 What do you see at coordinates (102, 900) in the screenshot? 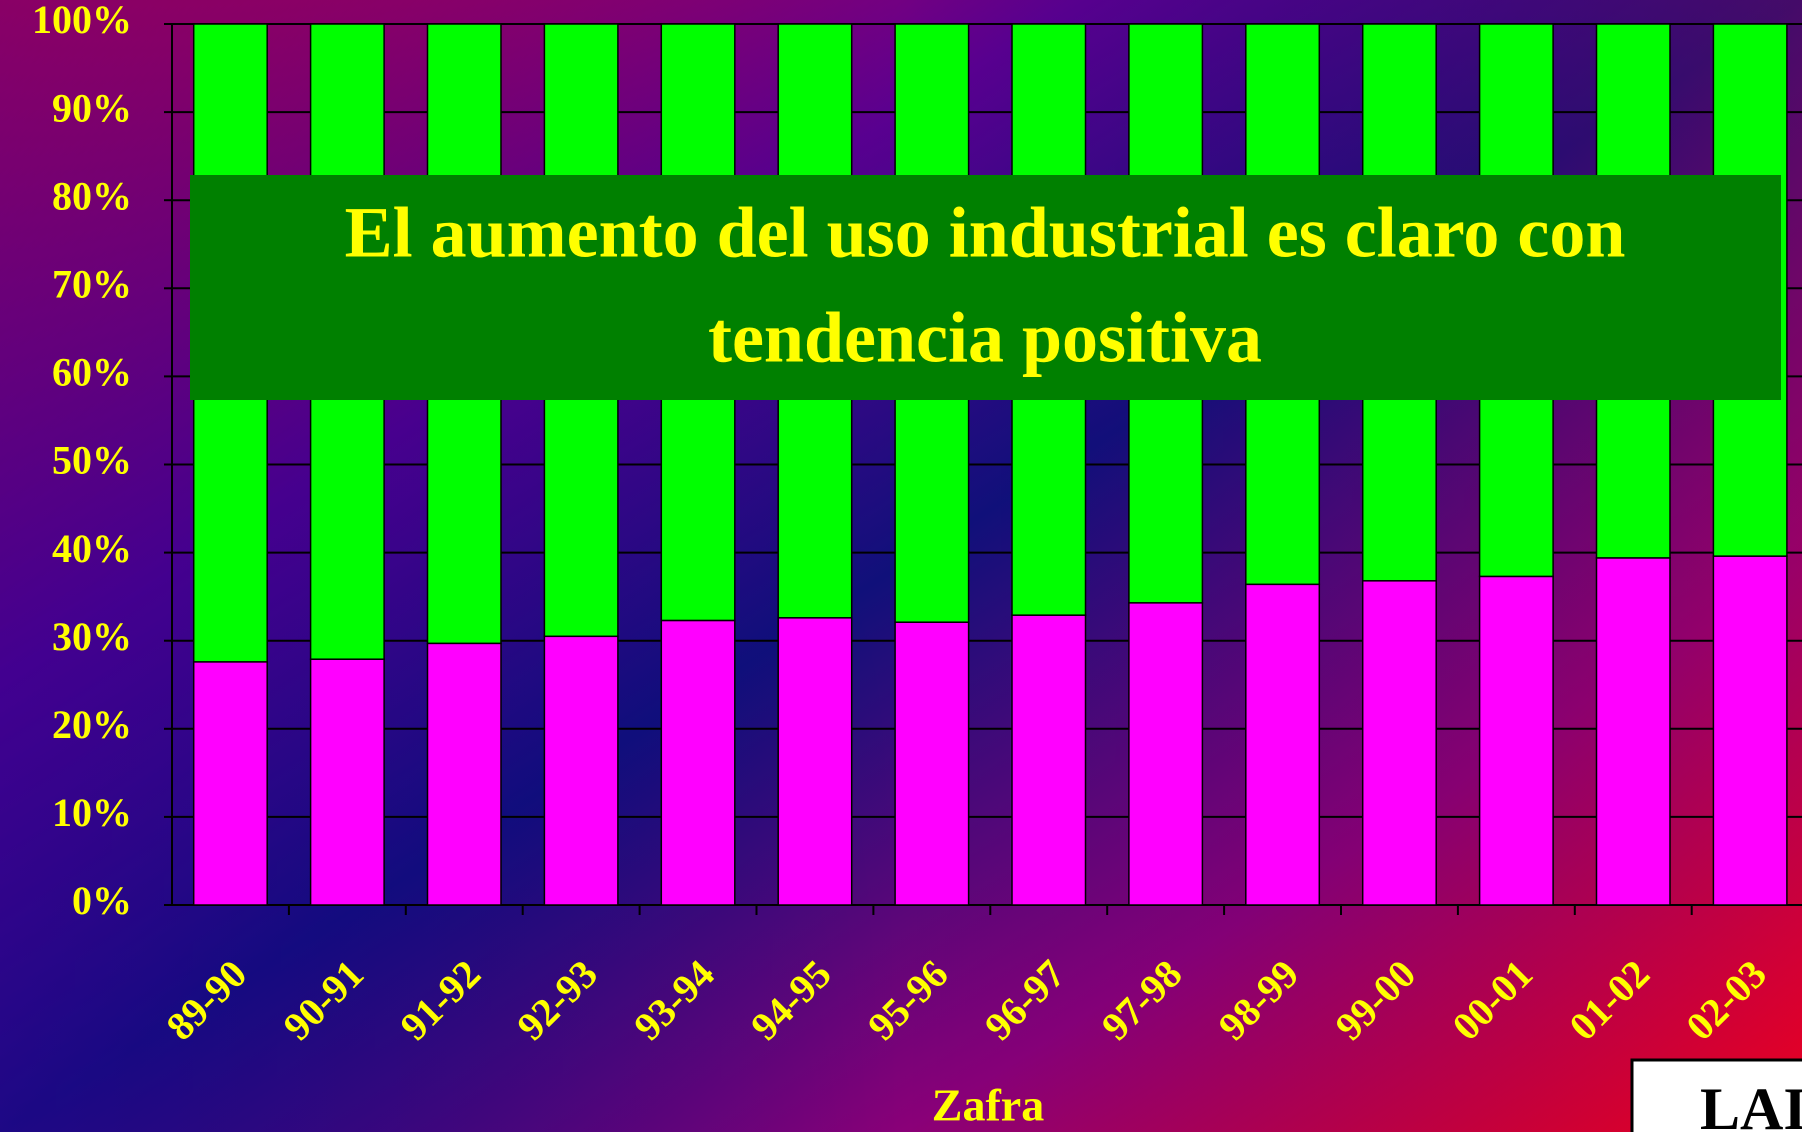
I see `y-tick-label: 0%` at bounding box center [102, 900].